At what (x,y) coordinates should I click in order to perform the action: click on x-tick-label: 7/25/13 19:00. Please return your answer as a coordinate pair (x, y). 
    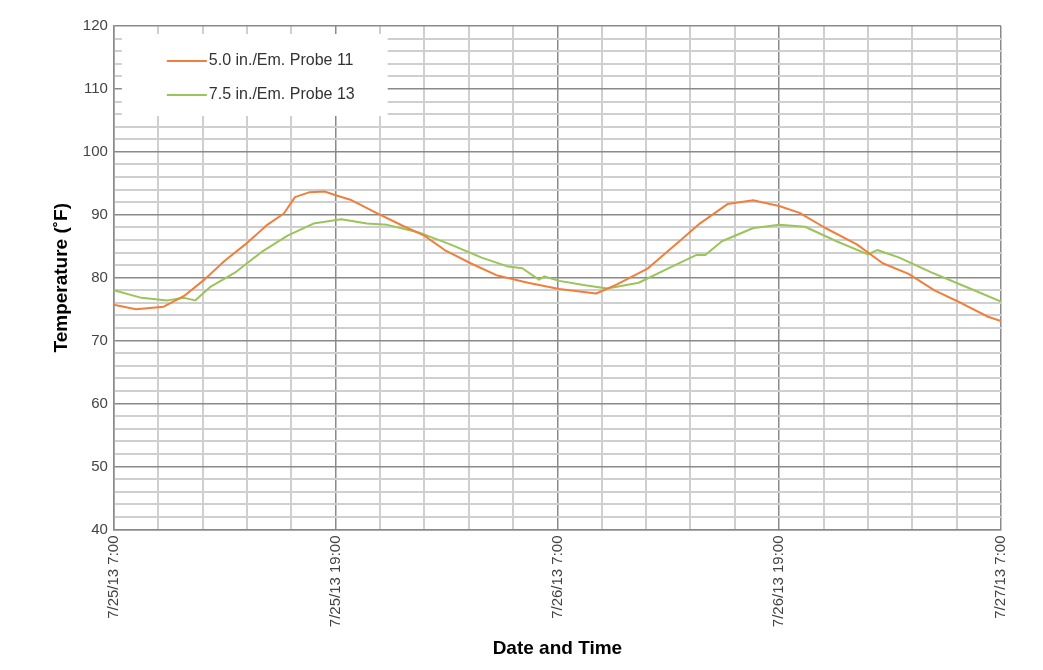
    Looking at the image, I should click on (334, 581).